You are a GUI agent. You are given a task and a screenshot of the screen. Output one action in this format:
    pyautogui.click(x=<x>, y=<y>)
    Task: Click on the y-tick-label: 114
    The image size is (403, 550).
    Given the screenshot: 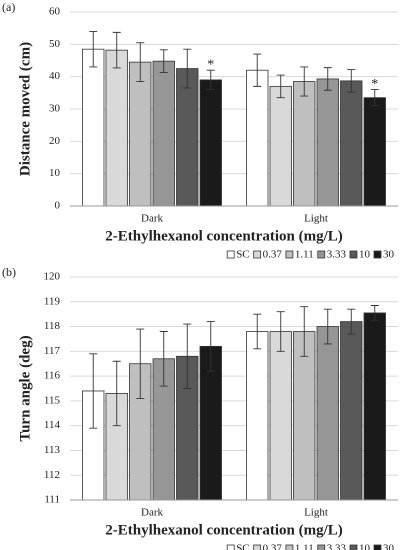 What is the action you would take?
    pyautogui.click(x=52, y=425)
    